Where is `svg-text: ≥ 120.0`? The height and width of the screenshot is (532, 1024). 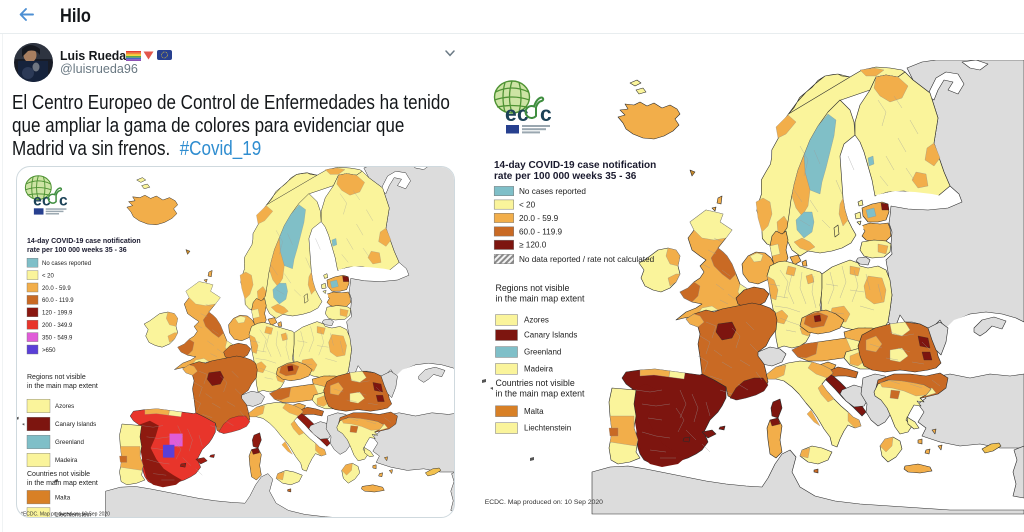 svg-text: ≥ 120.0 is located at coordinates (533, 245).